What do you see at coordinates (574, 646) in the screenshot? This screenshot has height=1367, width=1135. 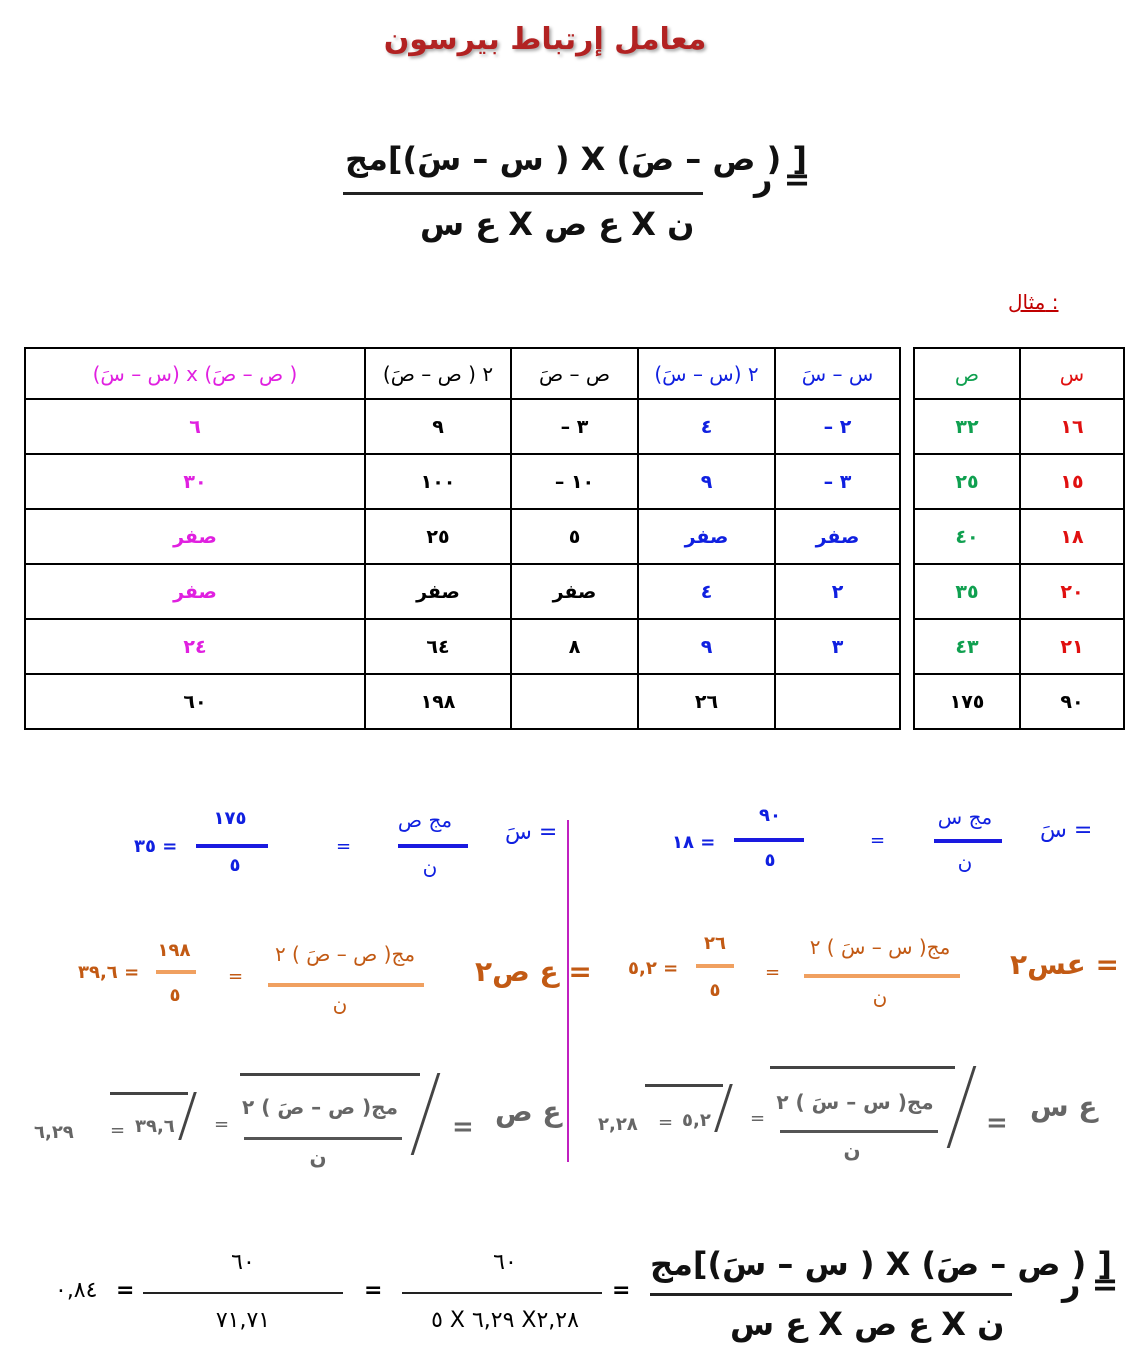 I see `cell: ٨` at bounding box center [574, 646].